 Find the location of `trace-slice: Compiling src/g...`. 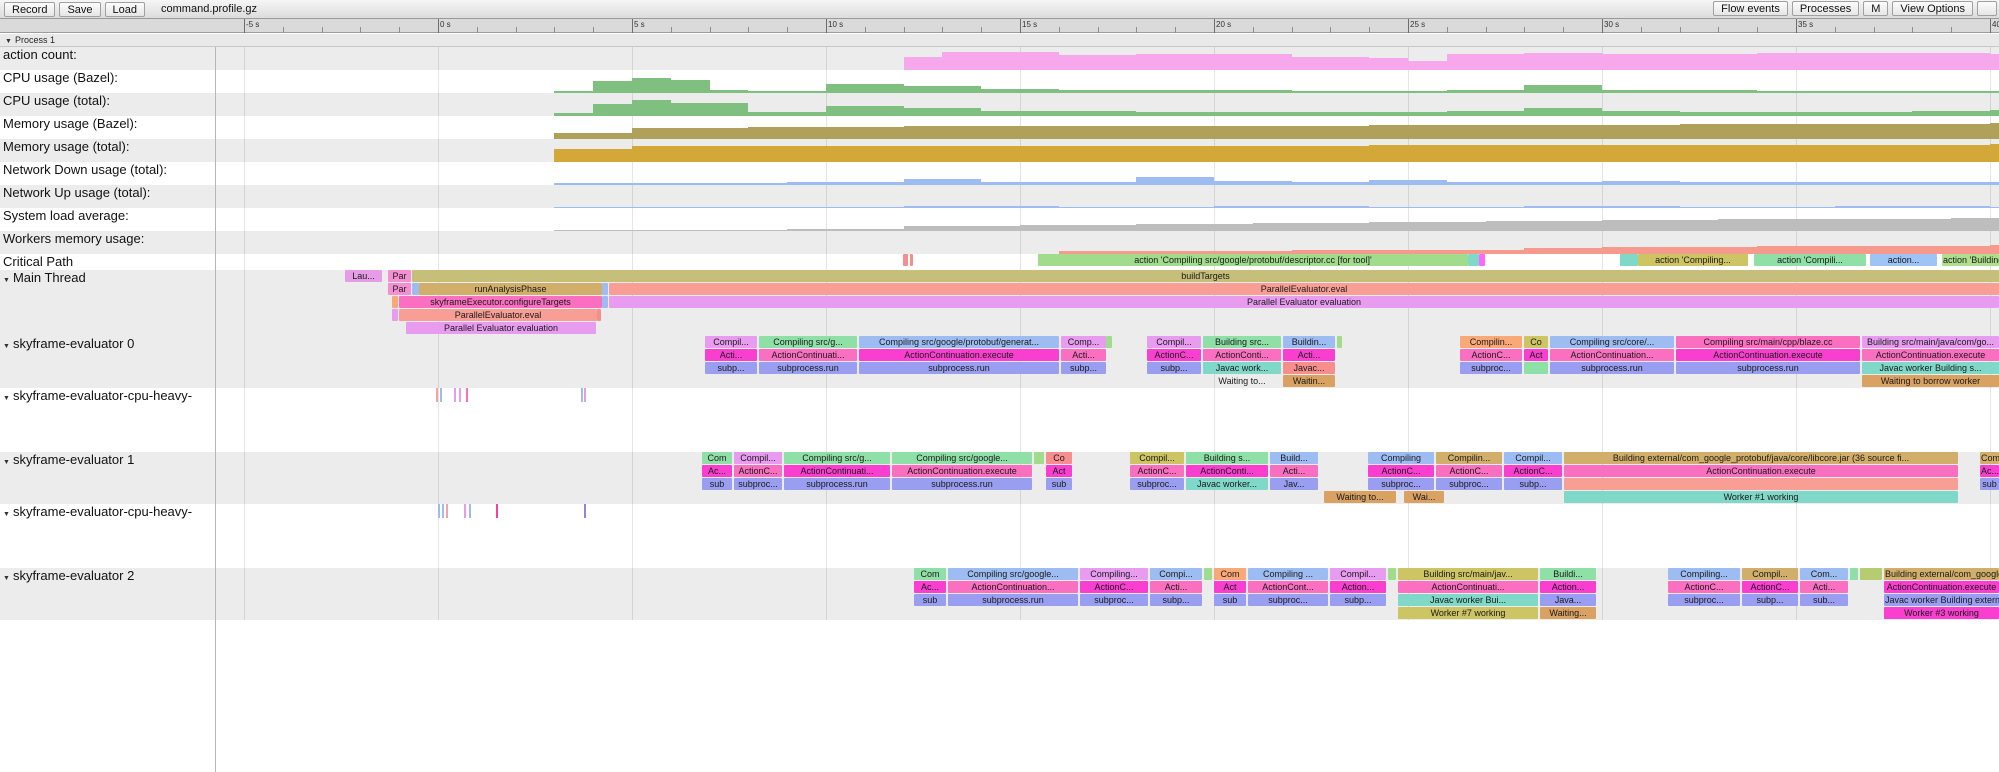

trace-slice: Compiling src/g... is located at coordinates (837, 458).